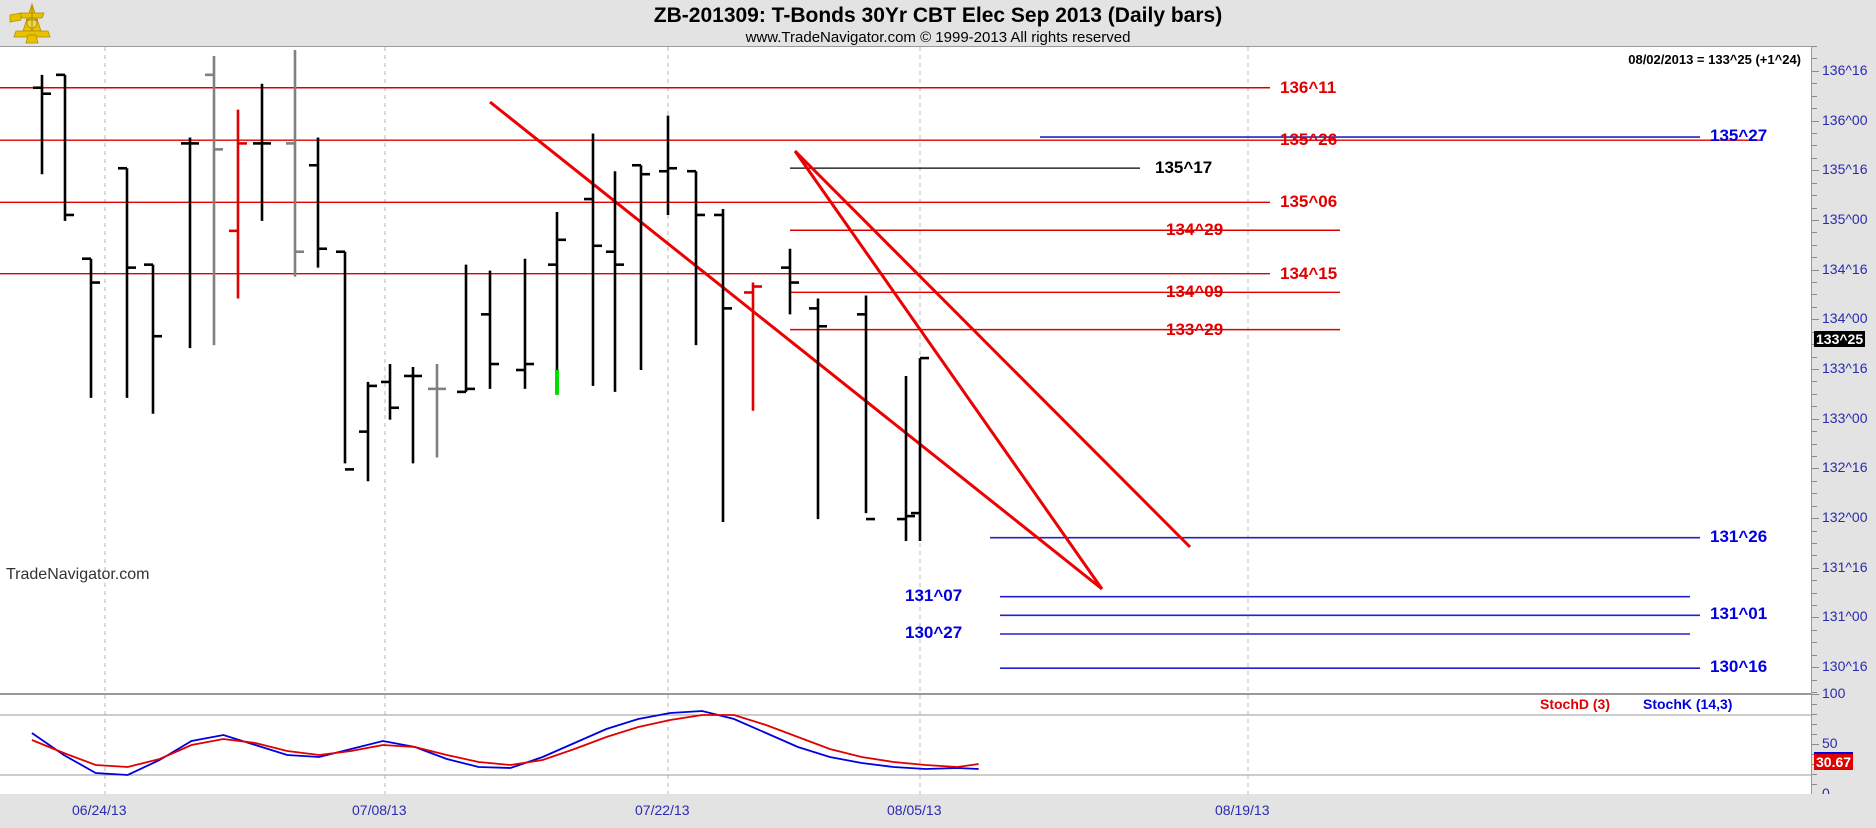  Describe the element at coordinates (1845, 417) in the screenshot. I see `price-axis-label: 133^00` at that location.